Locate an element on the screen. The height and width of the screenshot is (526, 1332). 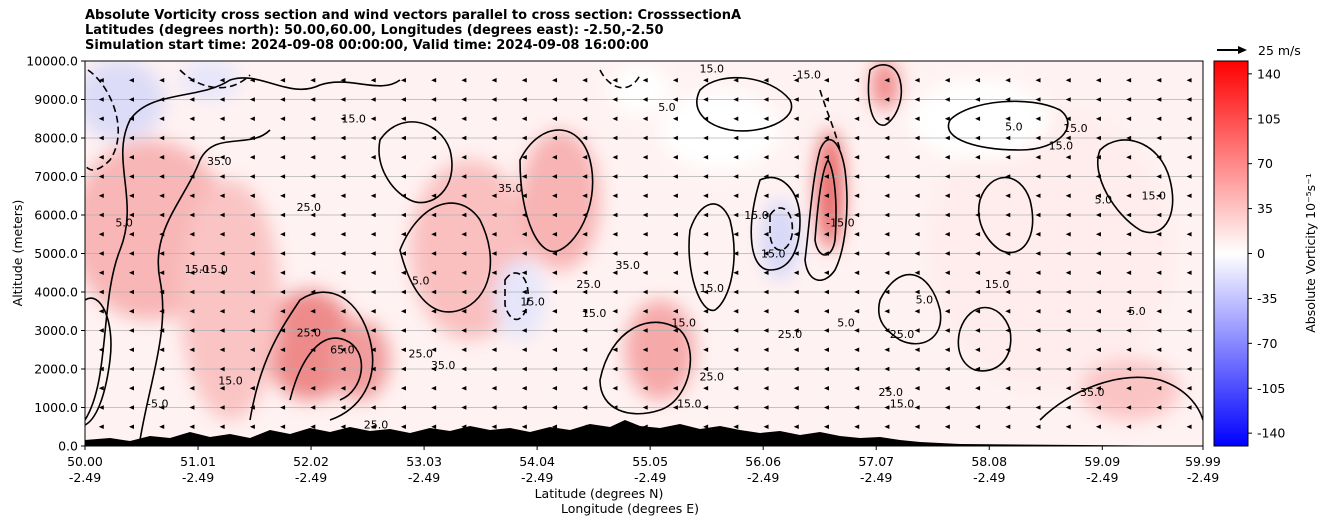
quiver-key: 25 m/s is located at coordinates (1259, 50).